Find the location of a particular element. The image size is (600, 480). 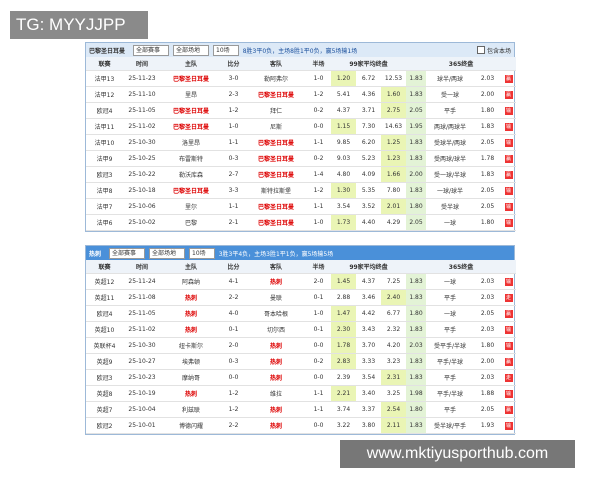

cell: 4-1 is located at coordinates (233, 281).